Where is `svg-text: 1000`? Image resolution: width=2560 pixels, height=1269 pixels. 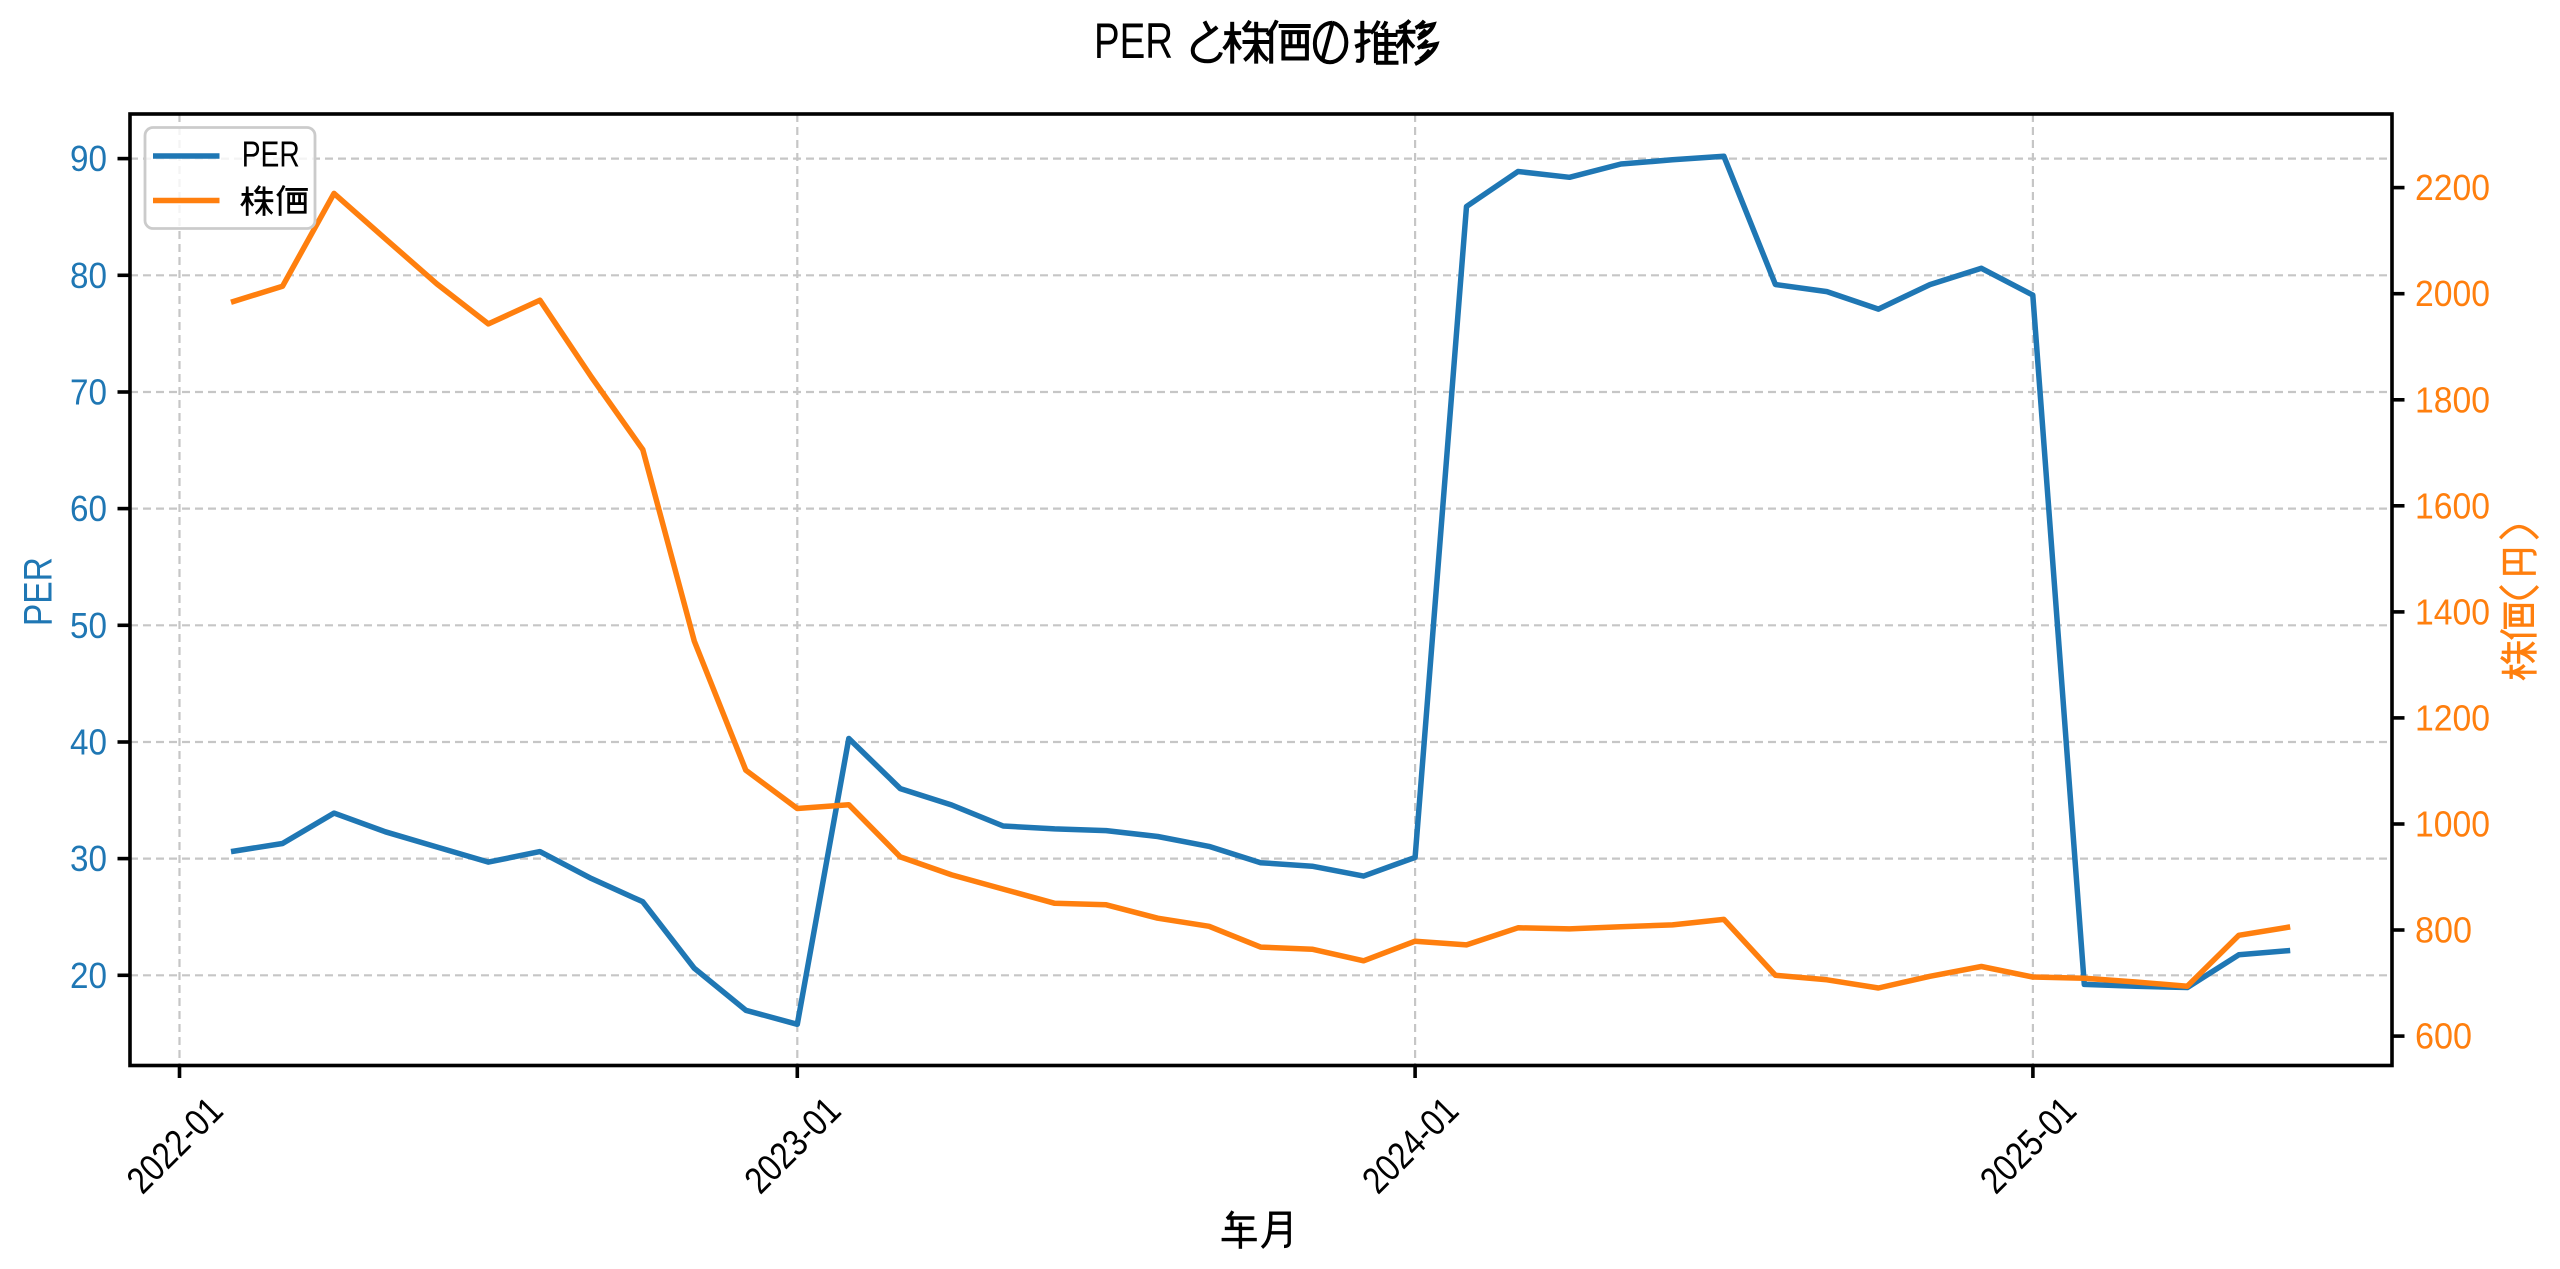
svg-text: 1000 is located at coordinates (2452, 824).